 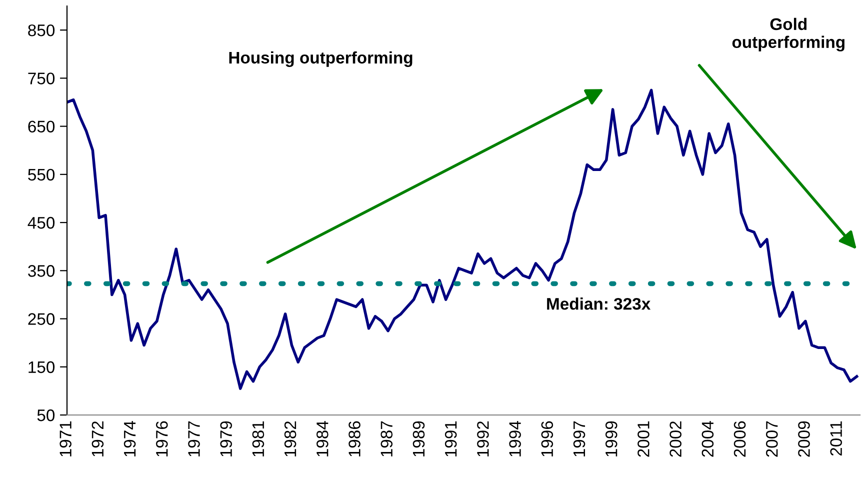 What do you see at coordinates (66, 438) in the screenshot?
I see `x-tick-label: 1971` at bounding box center [66, 438].